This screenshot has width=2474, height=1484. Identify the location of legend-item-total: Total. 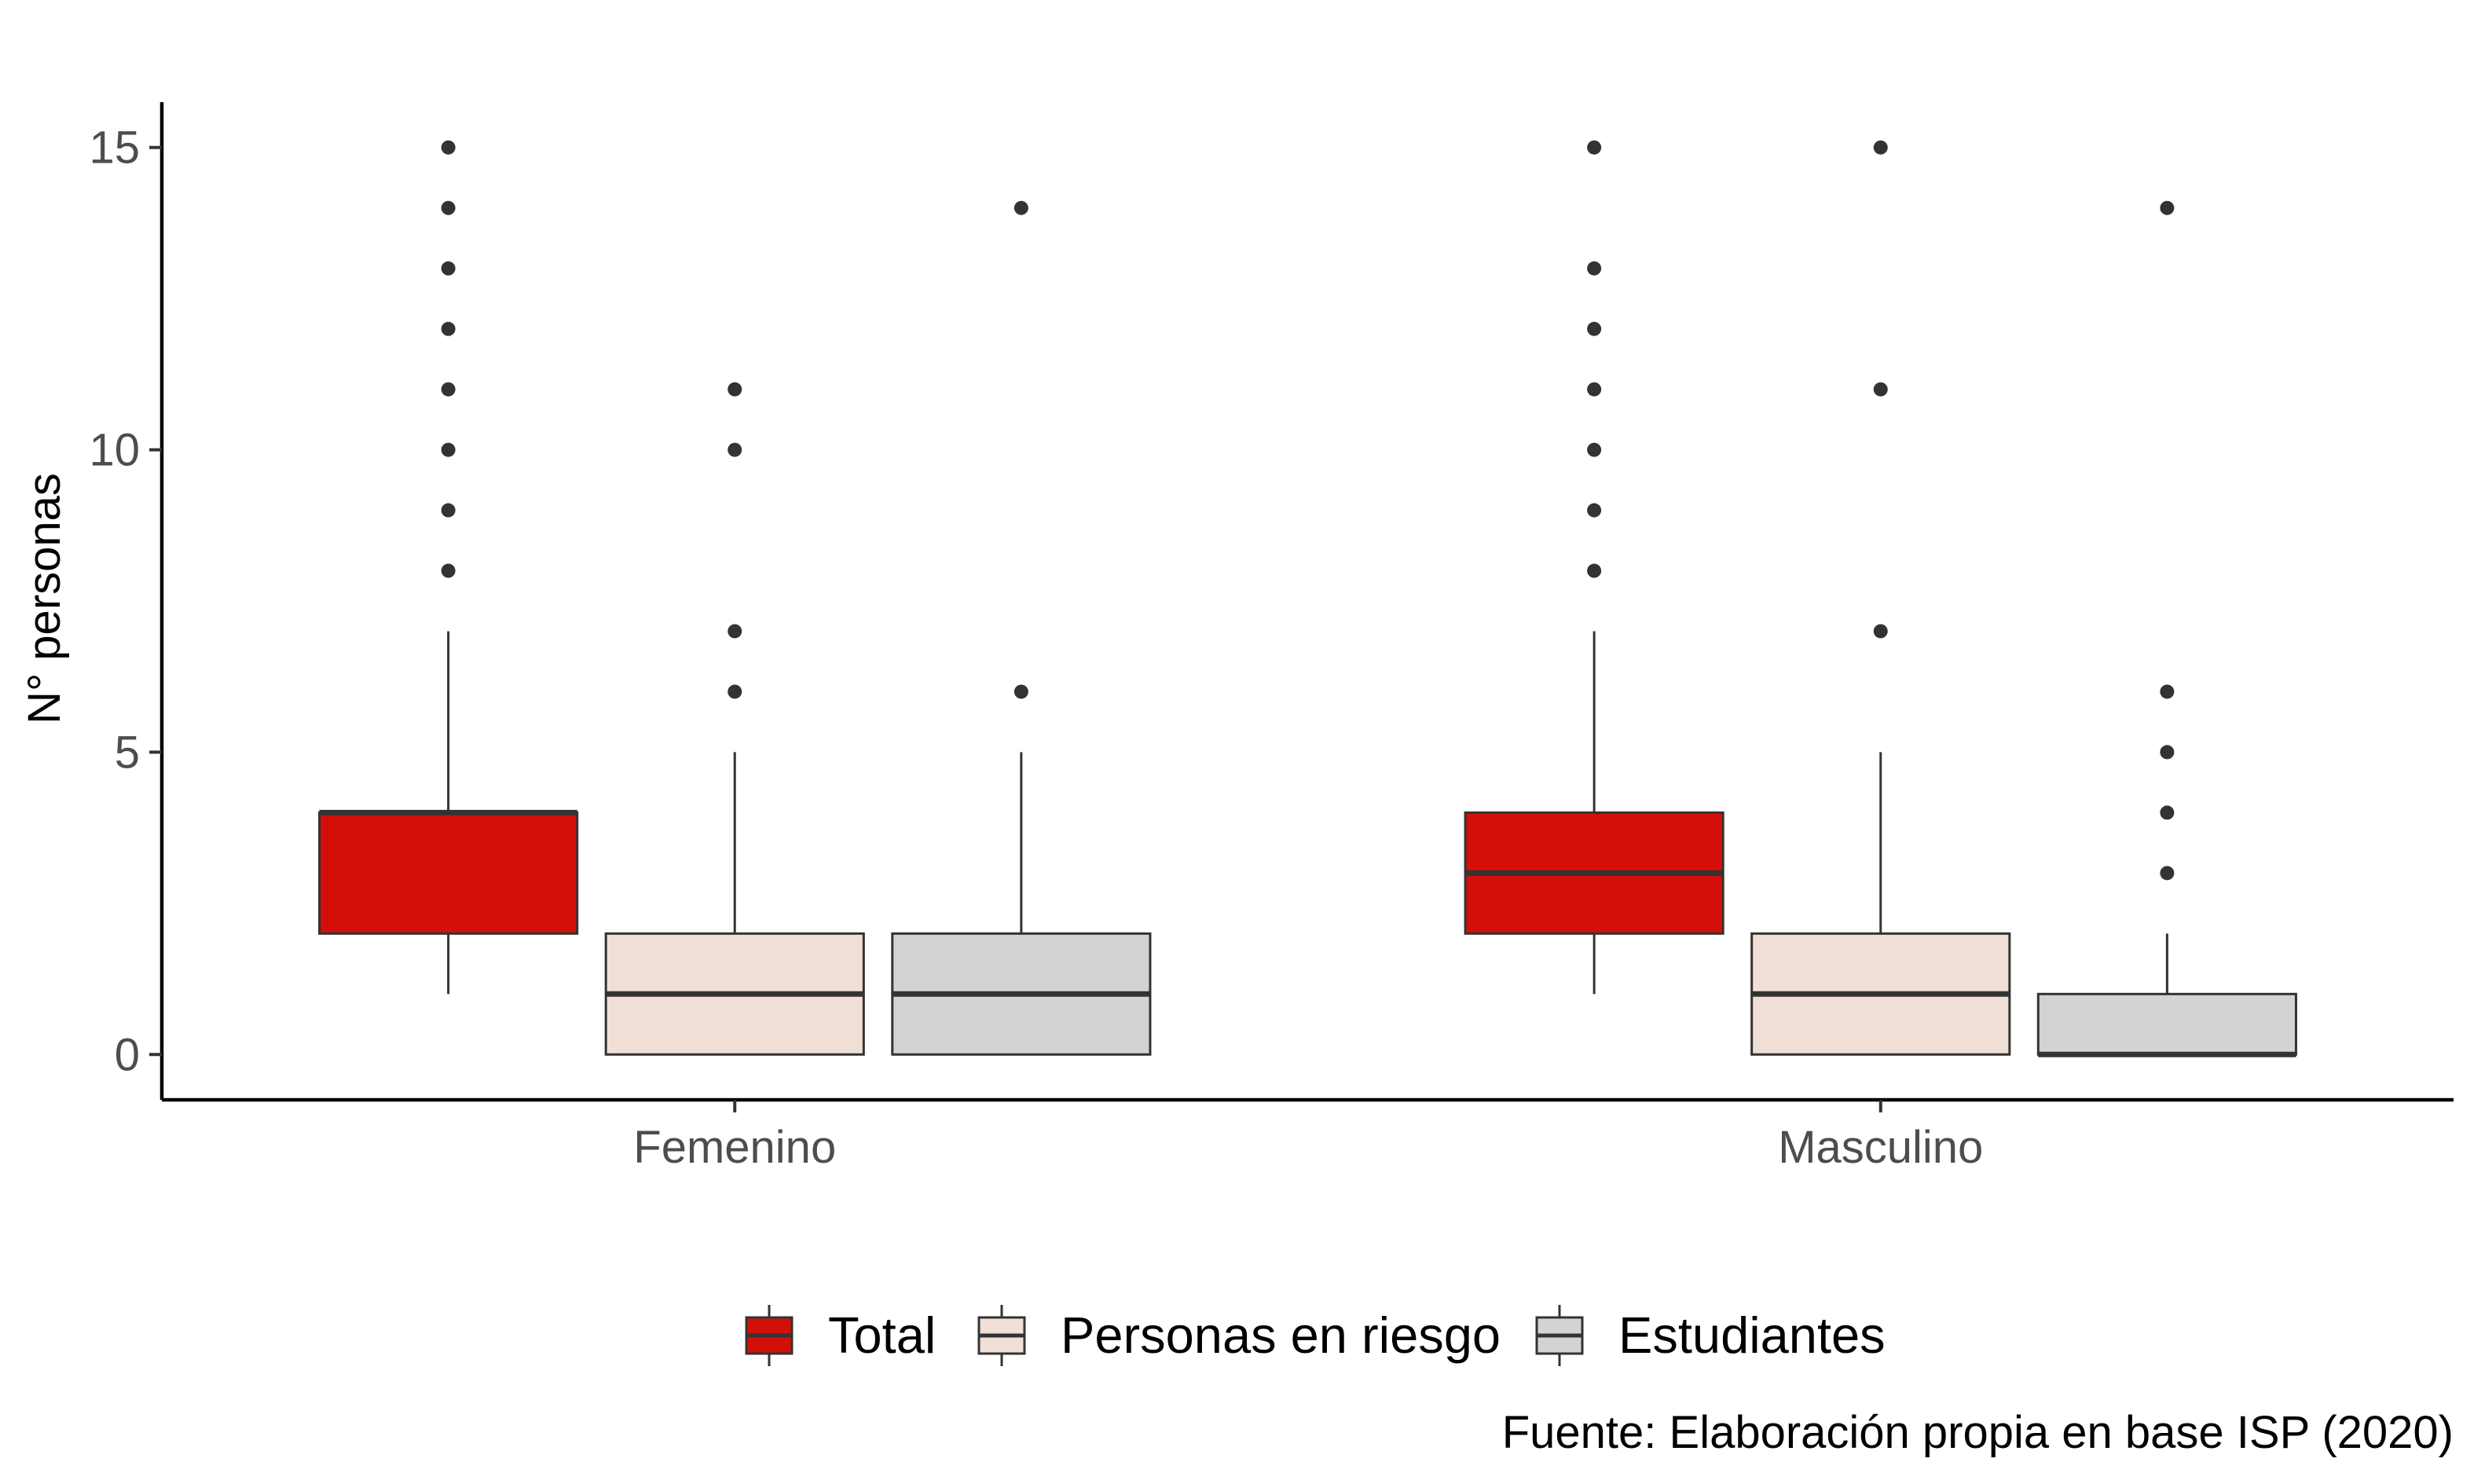
(840, 1335).